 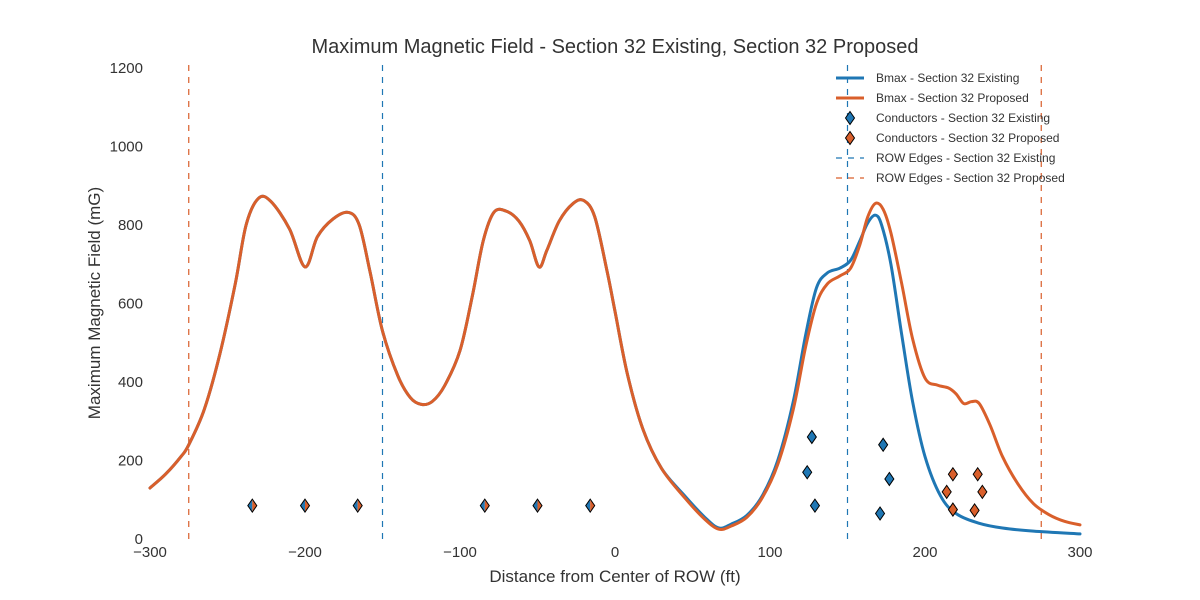 I want to click on x-axis-label: Distance from Center of ROW (ft), so click(x=614, y=576).